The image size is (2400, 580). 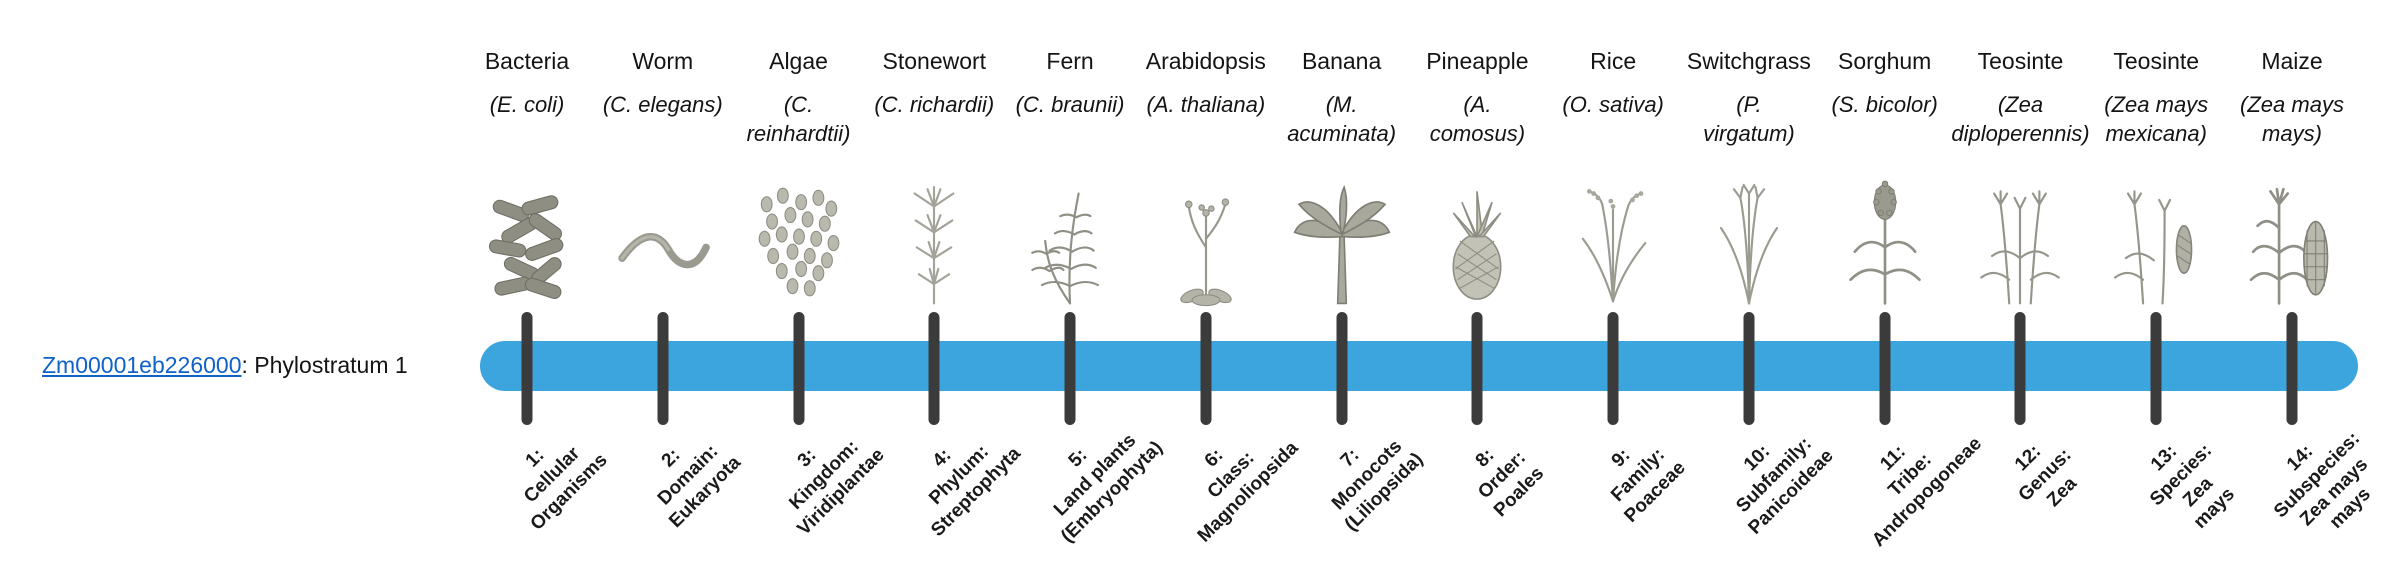 I want to click on stratum-label: 14: Subspecies: Zea mays mays, so click(x=2322, y=480).